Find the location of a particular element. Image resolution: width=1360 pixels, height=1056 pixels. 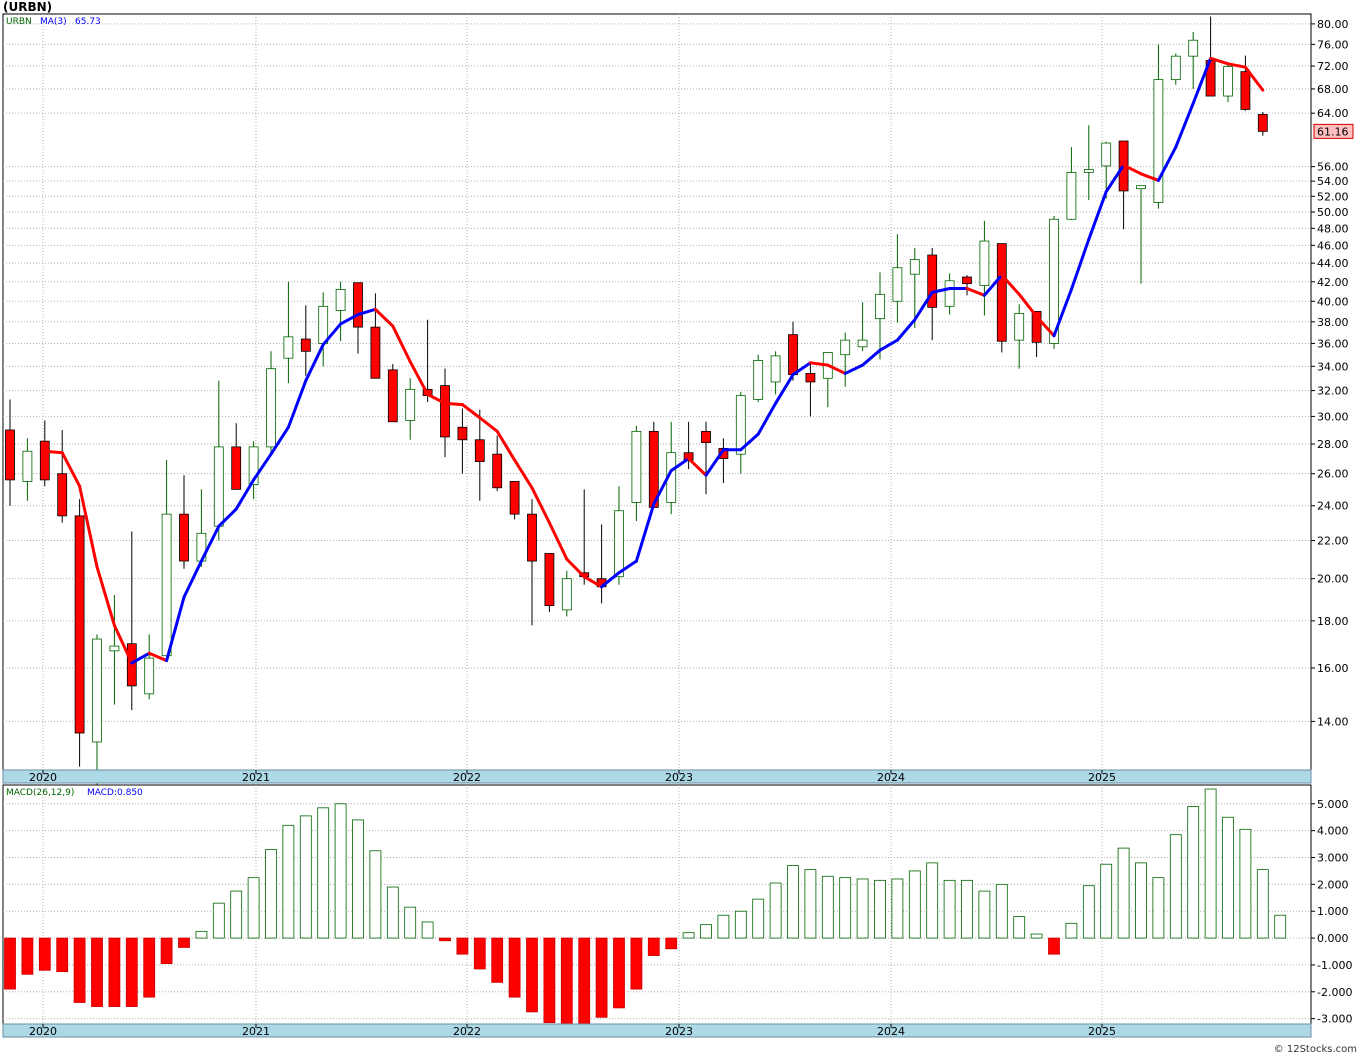

price-tick-label: 56.00 is located at coordinates (1333, 167).